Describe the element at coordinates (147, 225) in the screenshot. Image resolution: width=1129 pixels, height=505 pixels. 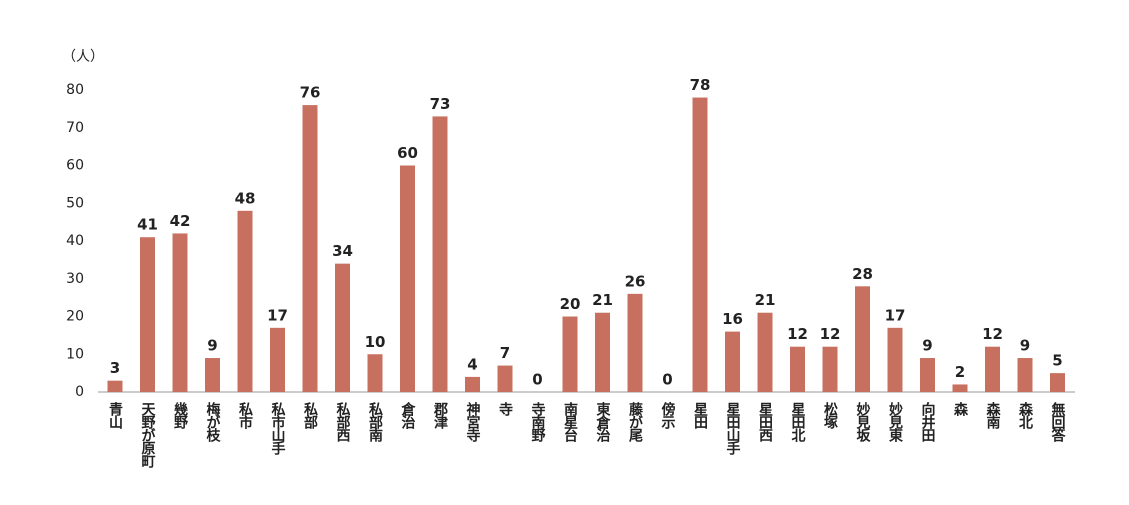
I see `data-label: 41` at that location.